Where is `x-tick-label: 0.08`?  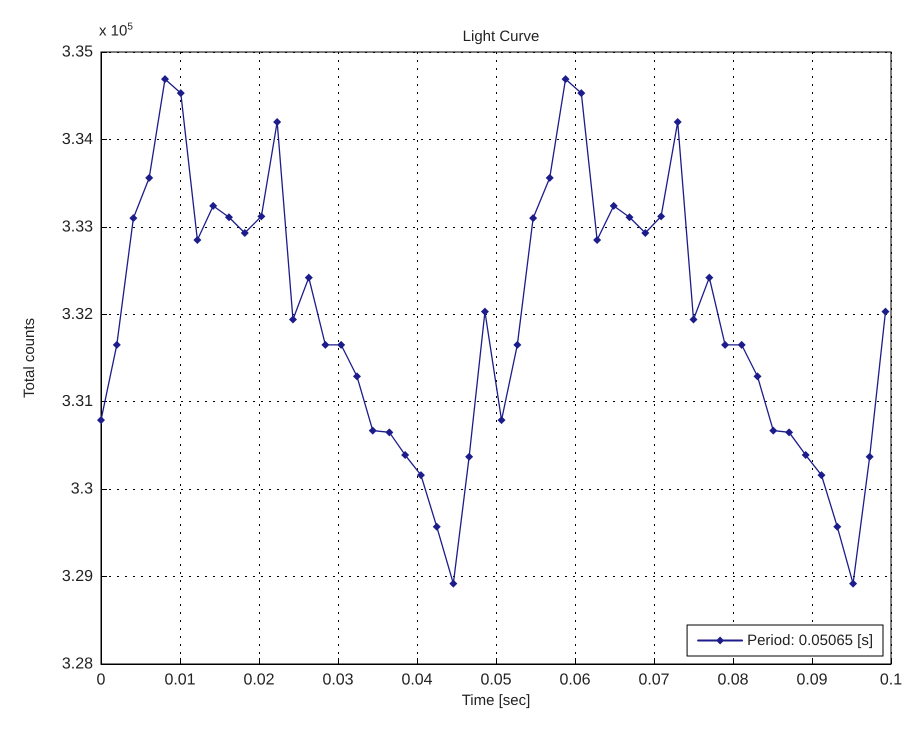
x-tick-label: 0.08 is located at coordinates (733, 680).